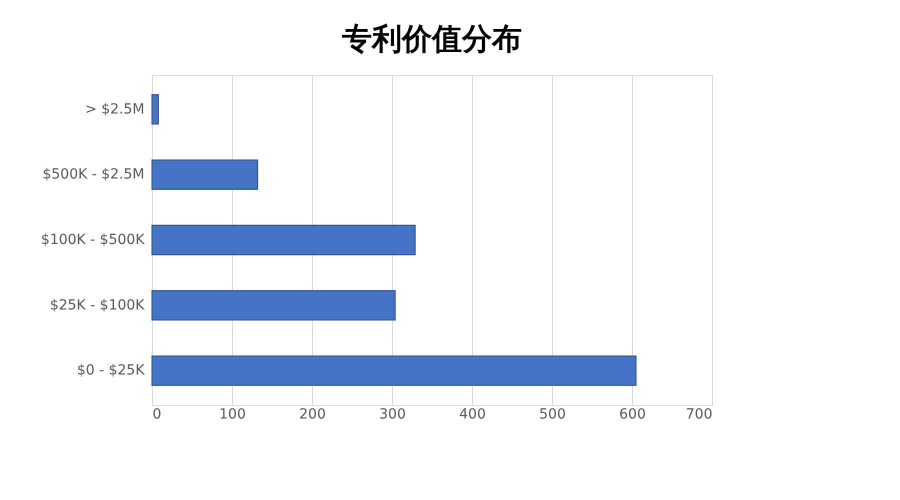 This screenshot has width=900, height=500. Describe the element at coordinates (431, 39) in the screenshot. I see `chart-title: 专利价值分布` at that location.